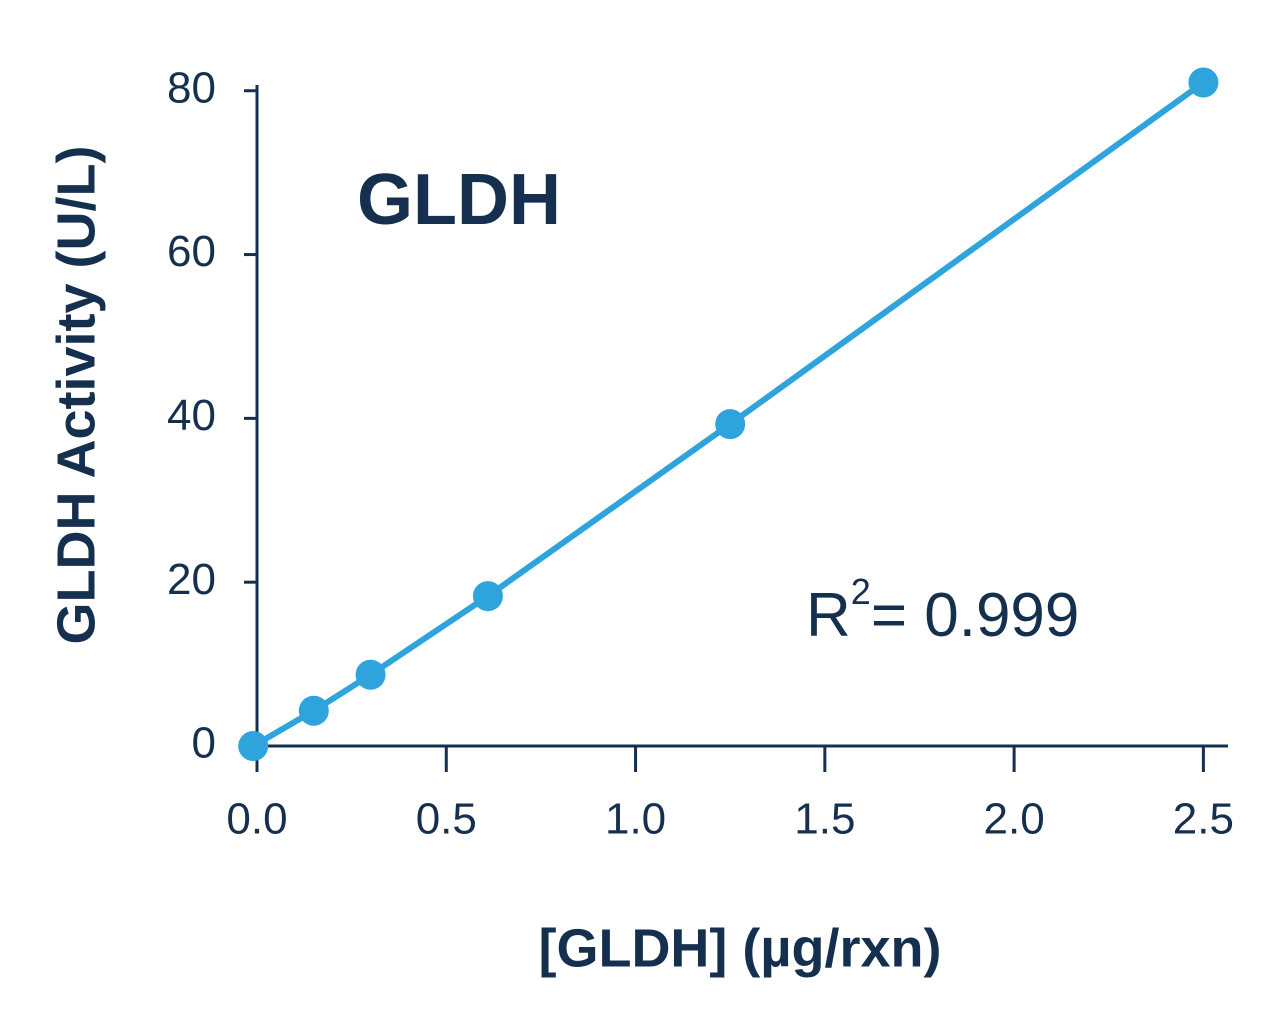 This screenshot has height=1026, width=1280. What do you see at coordinates (191, 415) in the screenshot?
I see `y-tick-label: 40` at bounding box center [191, 415].